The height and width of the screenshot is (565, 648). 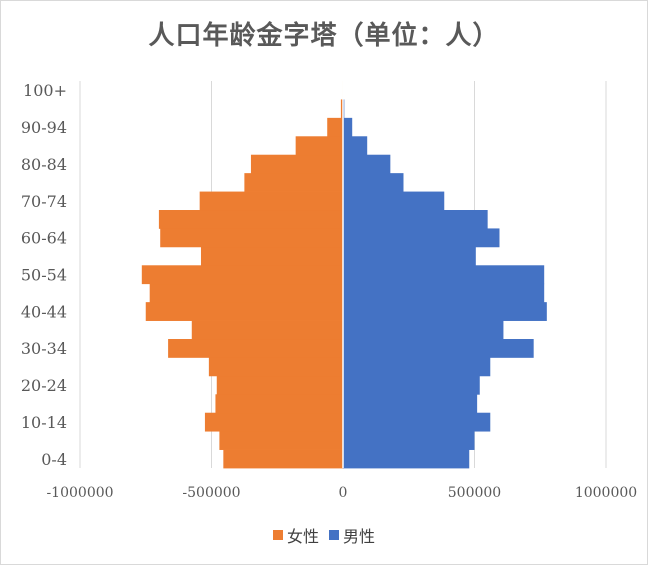 What do you see at coordinates (44, 275) in the screenshot?
I see `y-tick-label-50-54: 50-54` at bounding box center [44, 275].